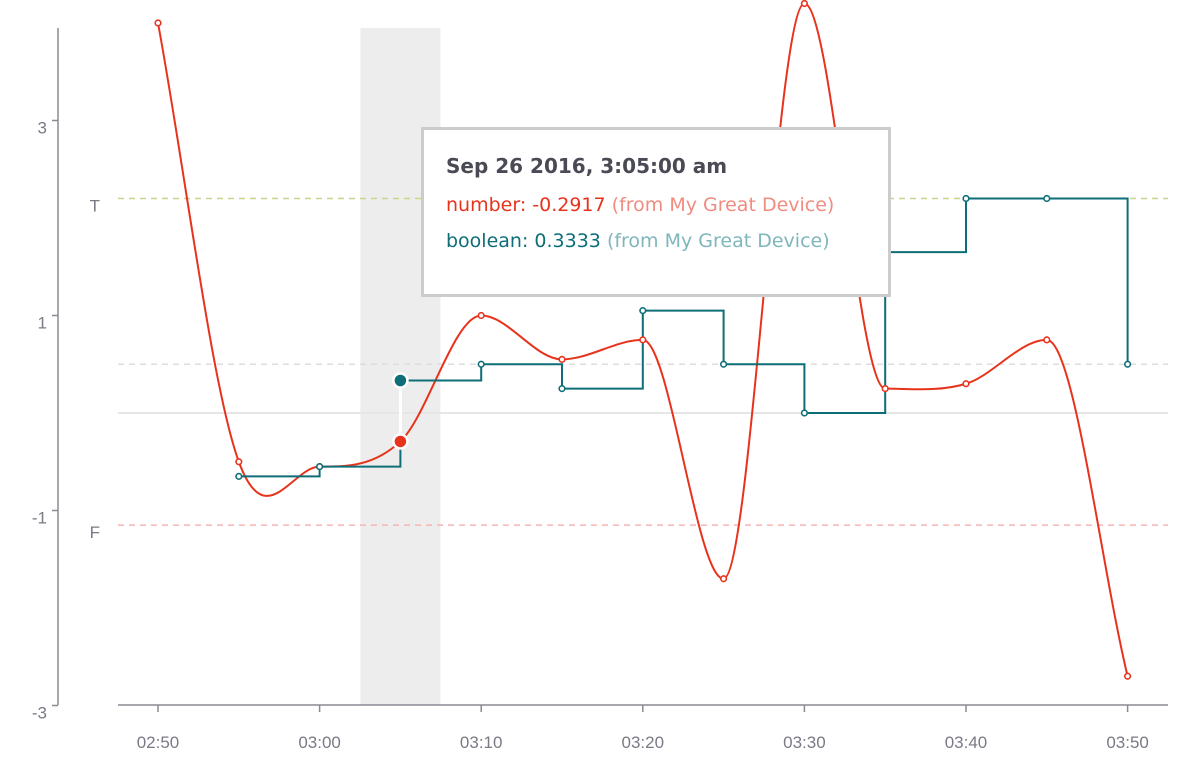  I want to click on reference-label-F: F, so click(95, 532).